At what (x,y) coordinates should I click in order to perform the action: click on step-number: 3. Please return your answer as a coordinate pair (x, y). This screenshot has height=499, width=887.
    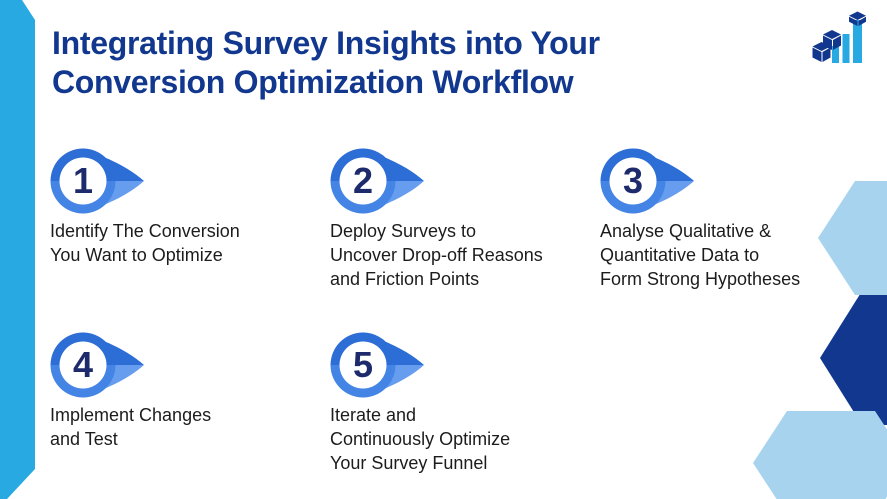
    Looking at the image, I should click on (633, 180).